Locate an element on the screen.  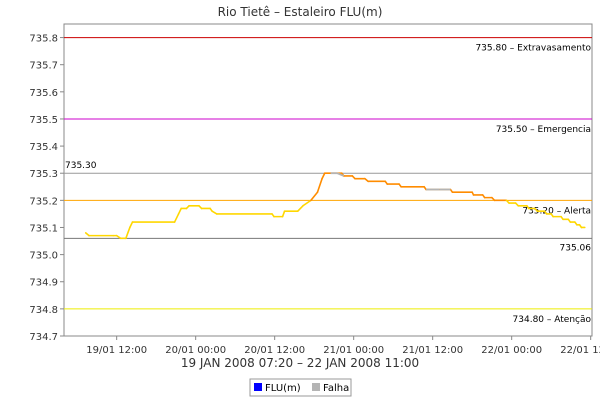
y-tick-label: 735.4 is located at coordinates (43, 147).